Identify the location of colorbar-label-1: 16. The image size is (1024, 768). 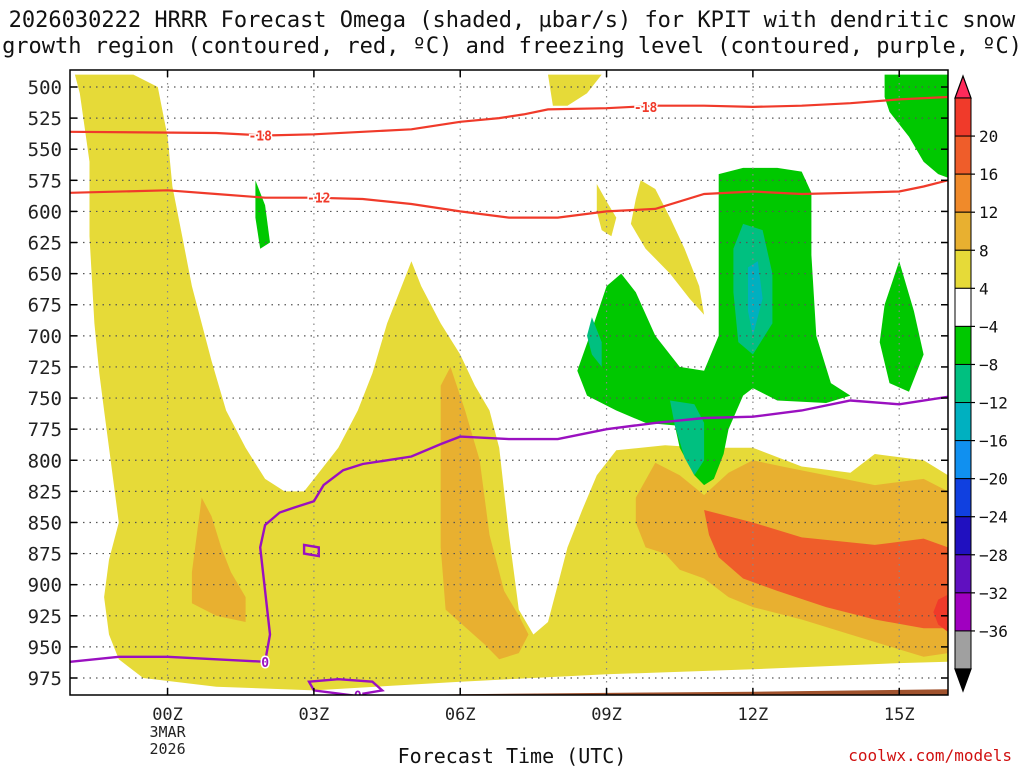
(988, 174).